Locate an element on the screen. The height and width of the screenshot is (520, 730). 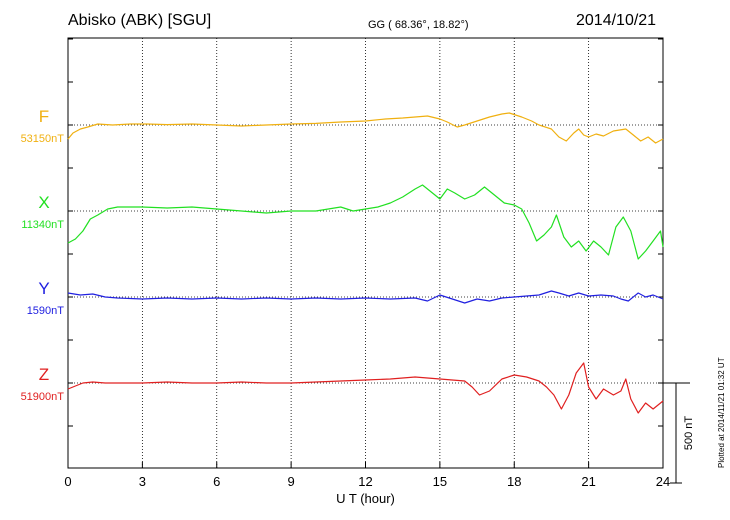
x-tick-label: 18 is located at coordinates (514, 481).